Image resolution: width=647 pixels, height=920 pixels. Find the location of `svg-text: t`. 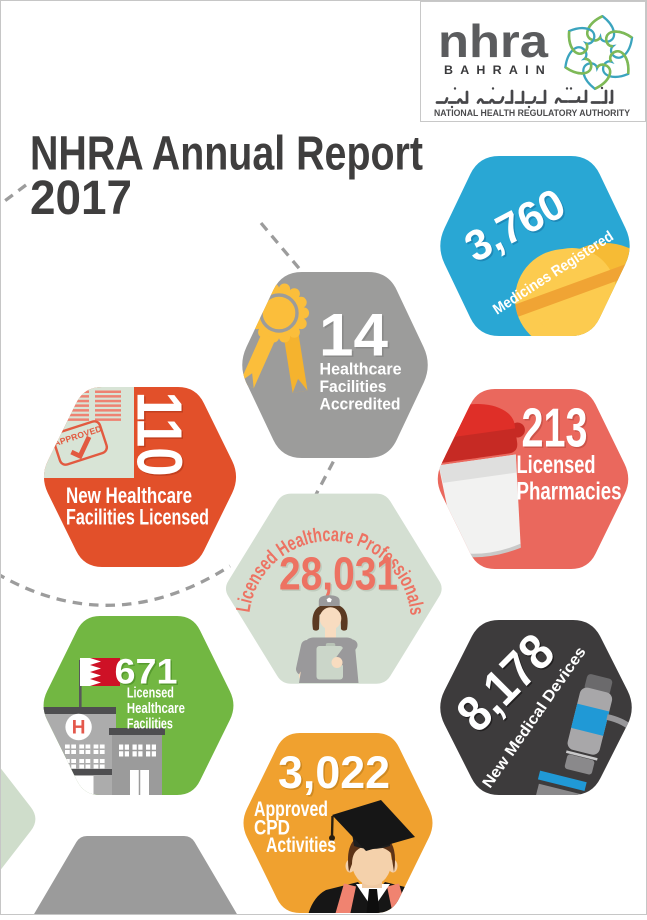

svg-text: t is located at coordinates (310, 536).